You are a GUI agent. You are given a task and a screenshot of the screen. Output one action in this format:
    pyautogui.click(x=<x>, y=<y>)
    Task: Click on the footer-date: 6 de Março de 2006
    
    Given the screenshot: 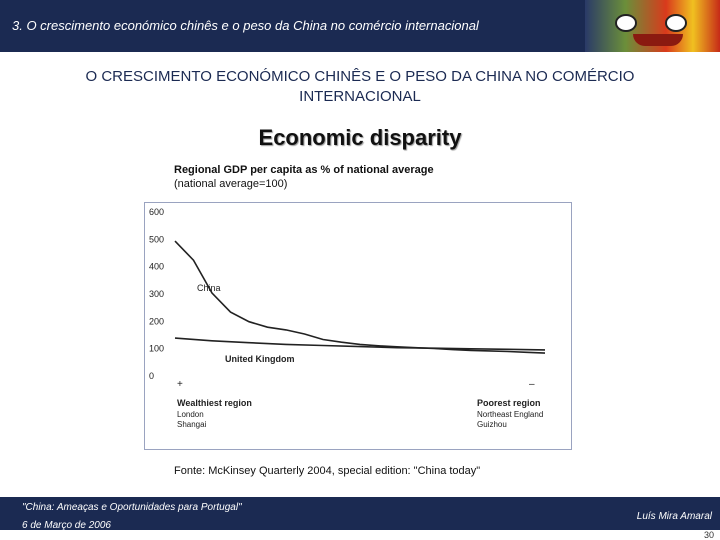 What is the action you would take?
    pyautogui.click(x=66, y=525)
    